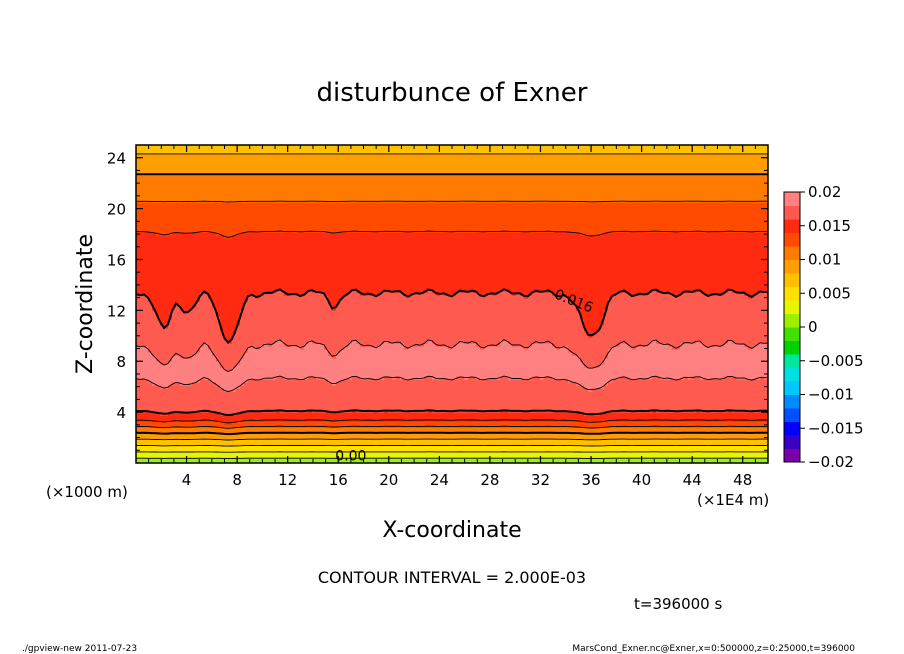  What do you see at coordinates (116, 159) in the screenshot?
I see `y-tick-label: 24` at bounding box center [116, 159].